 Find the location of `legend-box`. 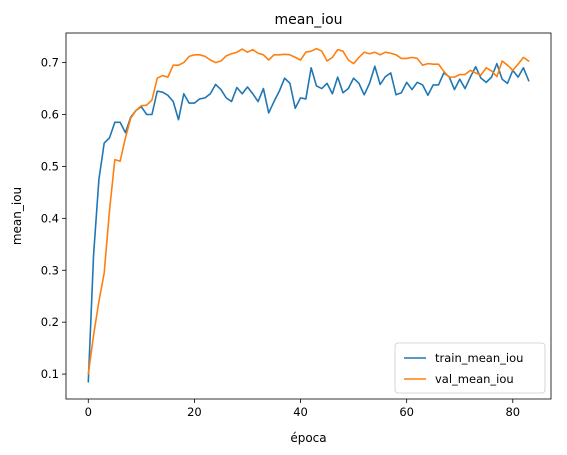

legend-box is located at coordinates (470, 368).